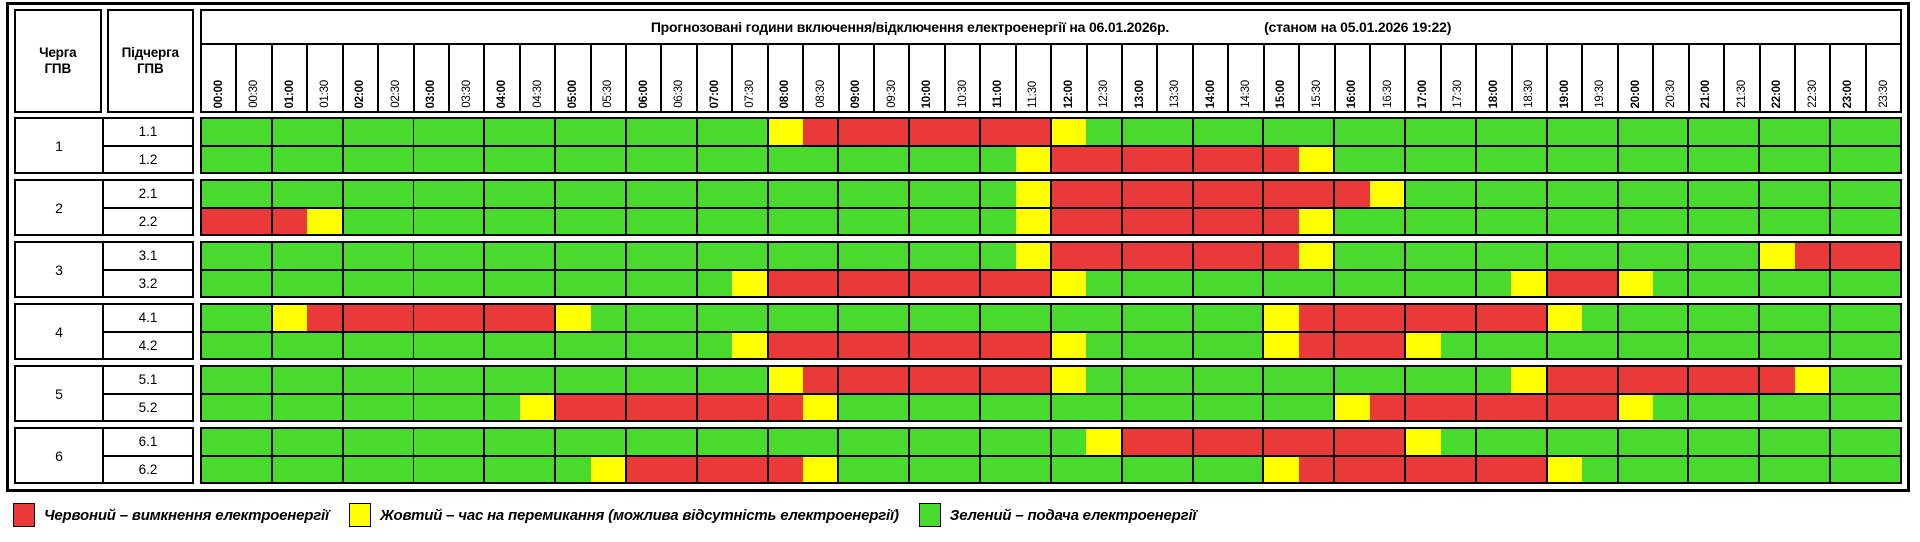 The image size is (1920, 542). What do you see at coordinates (572, 93) in the screenshot?
I see `time-label: 05:00` at bounding box center [572, 93].